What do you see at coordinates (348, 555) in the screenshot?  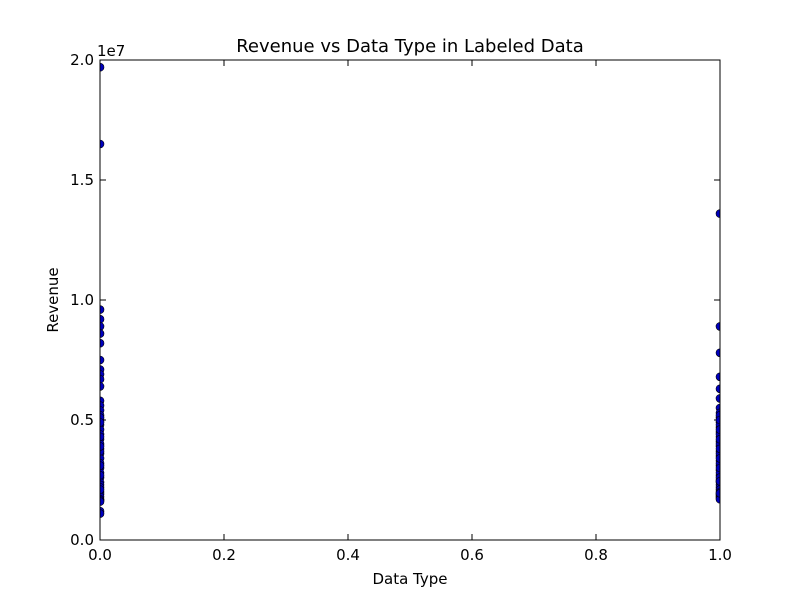 I see `x-tick-label: 0.4` at bounding box center [348, 555].